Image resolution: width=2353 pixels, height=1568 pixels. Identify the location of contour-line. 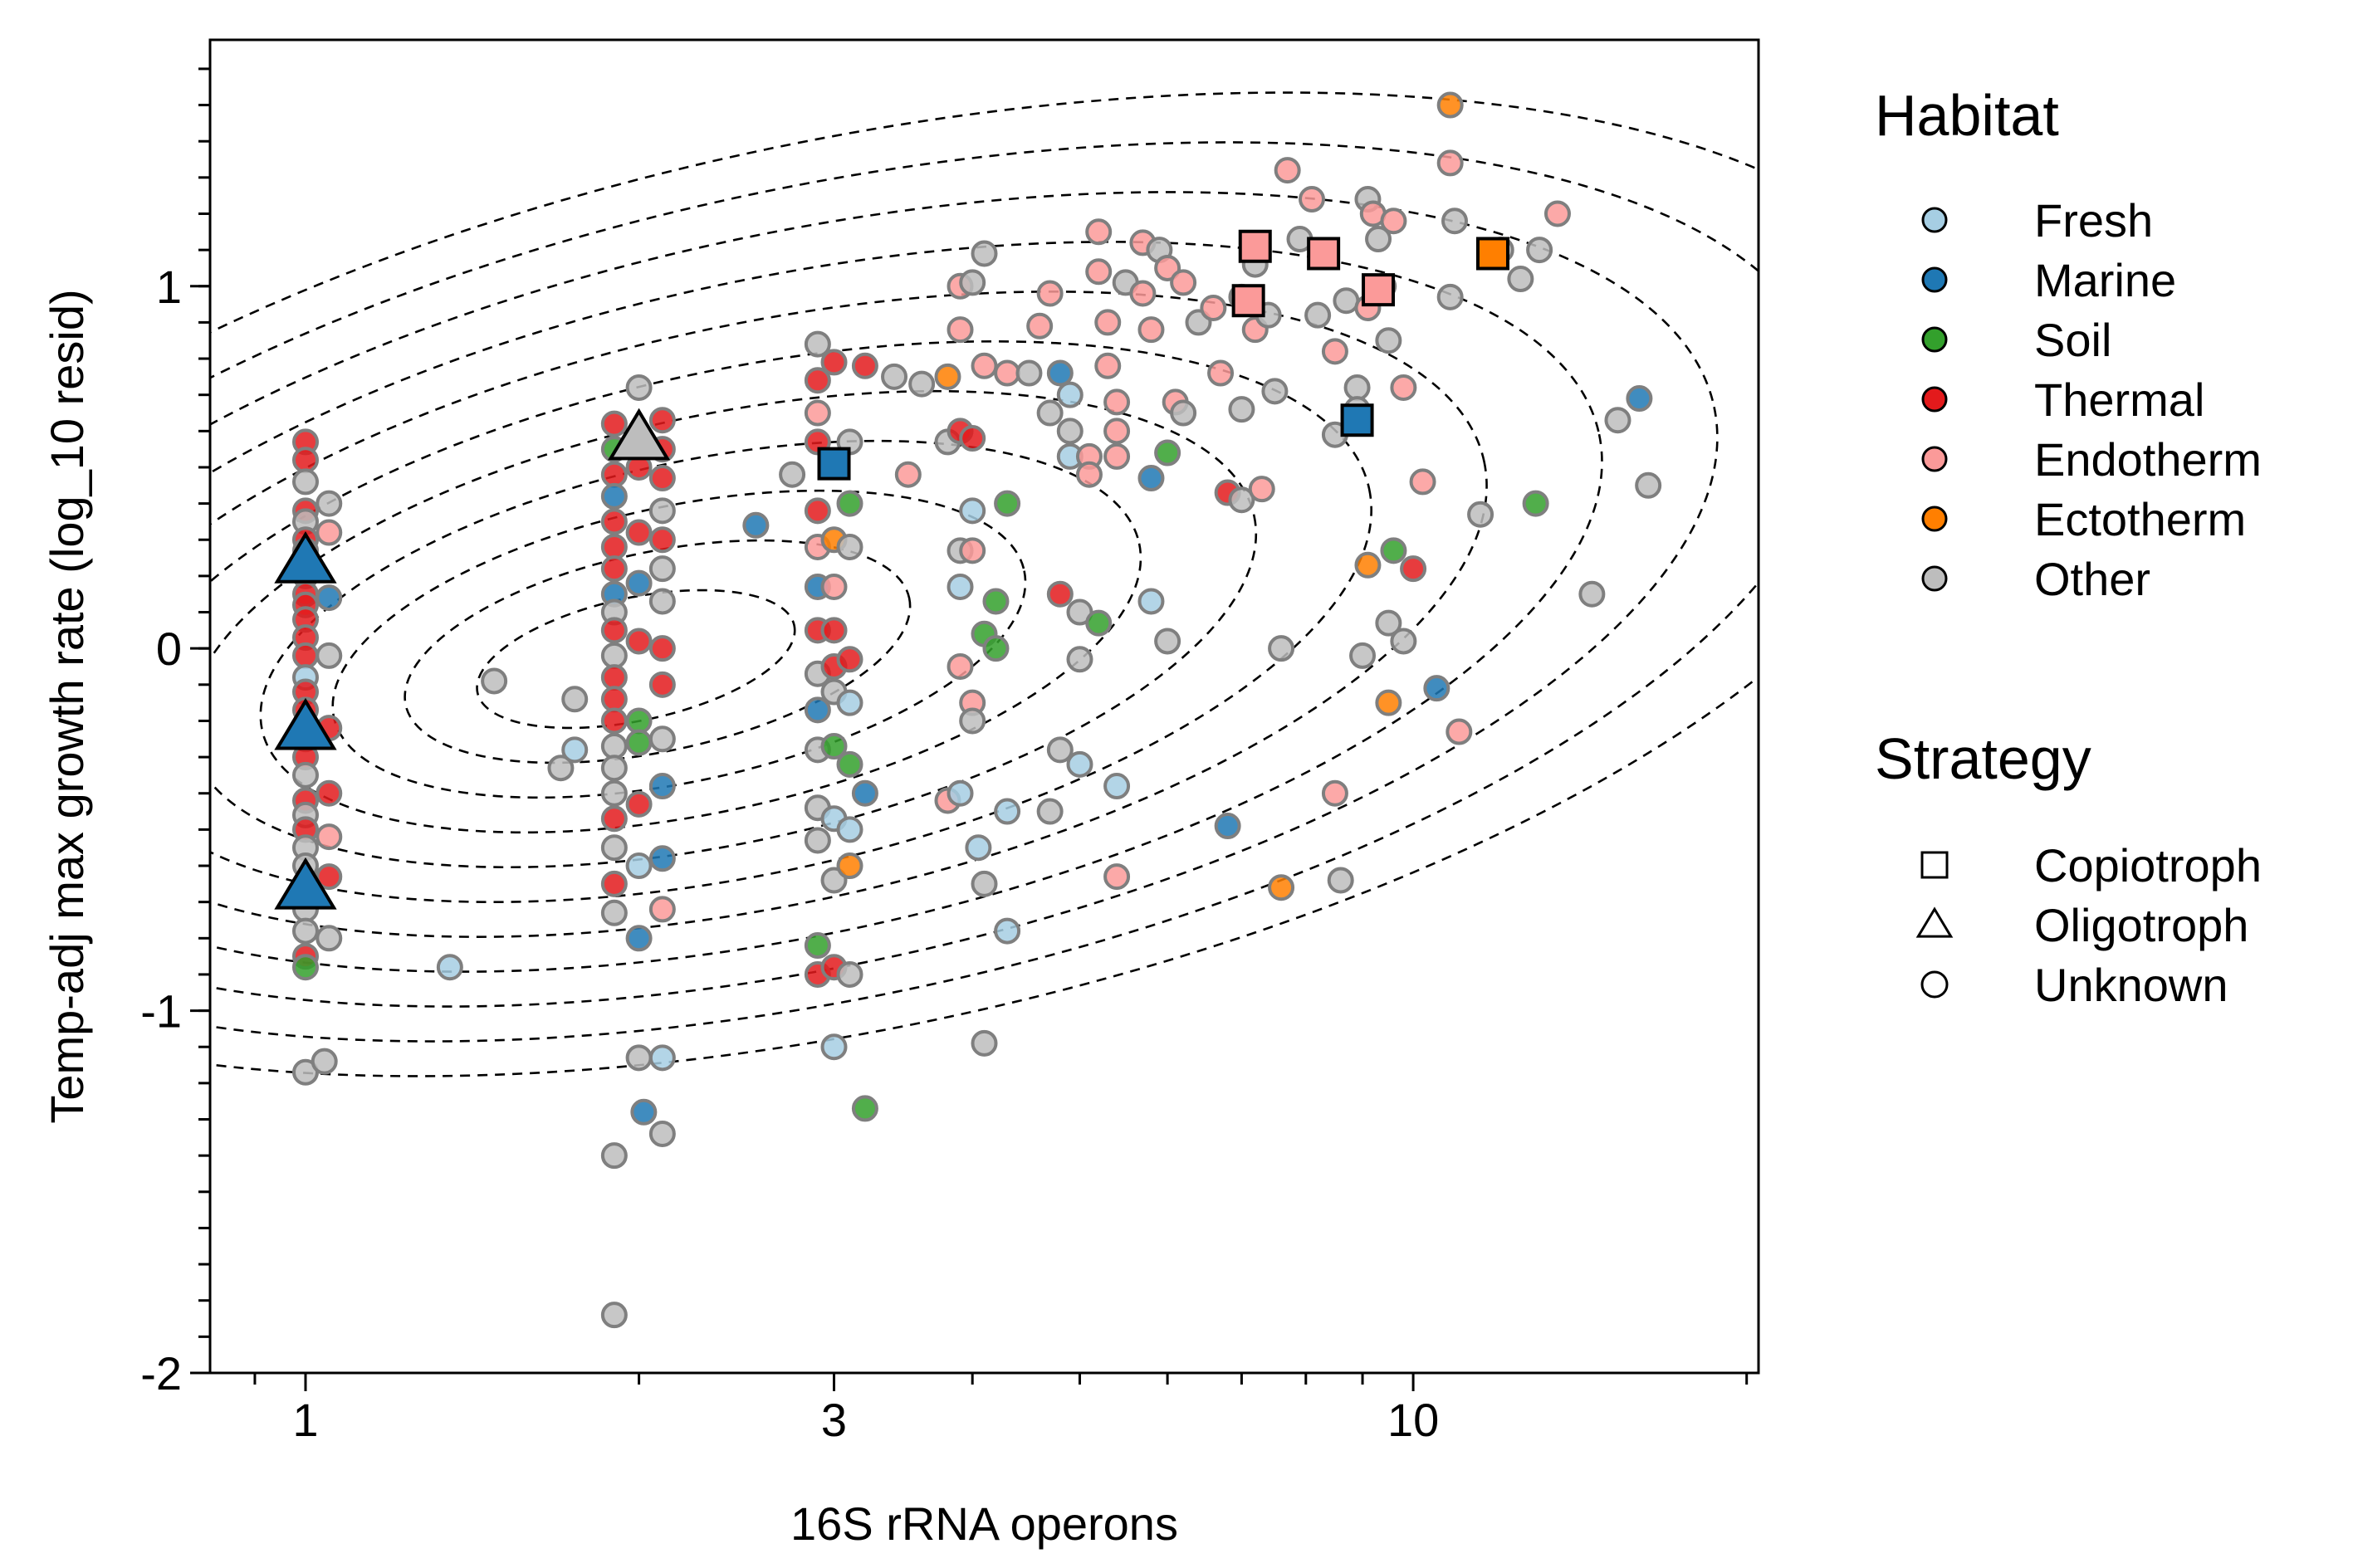
(700, 637).